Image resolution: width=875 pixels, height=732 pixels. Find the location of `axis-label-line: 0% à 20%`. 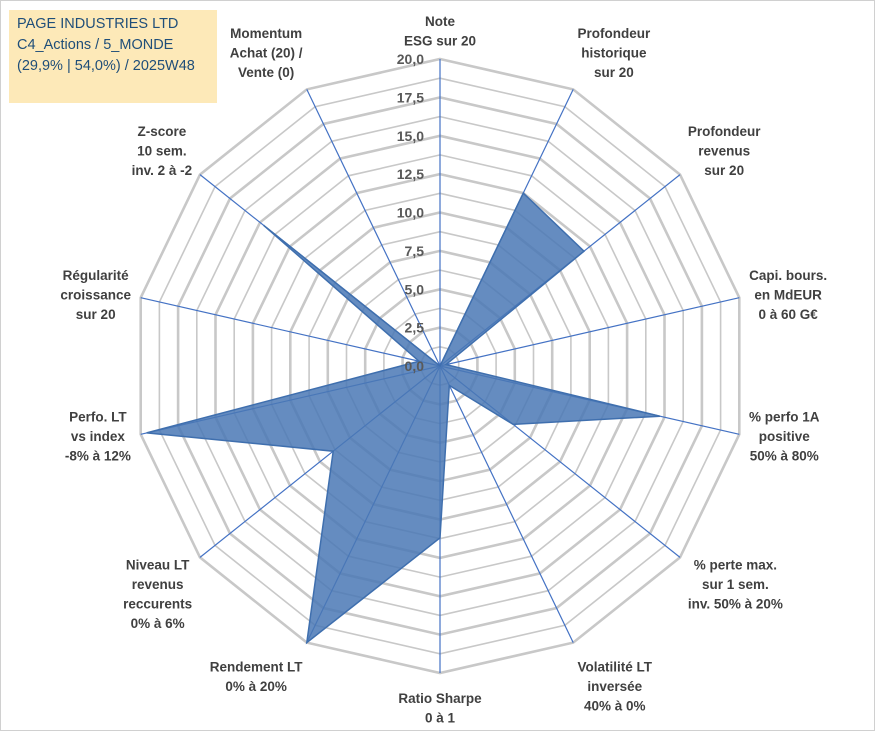

axis-label-line: 0% à 20% is located at coordinates (256, 686).